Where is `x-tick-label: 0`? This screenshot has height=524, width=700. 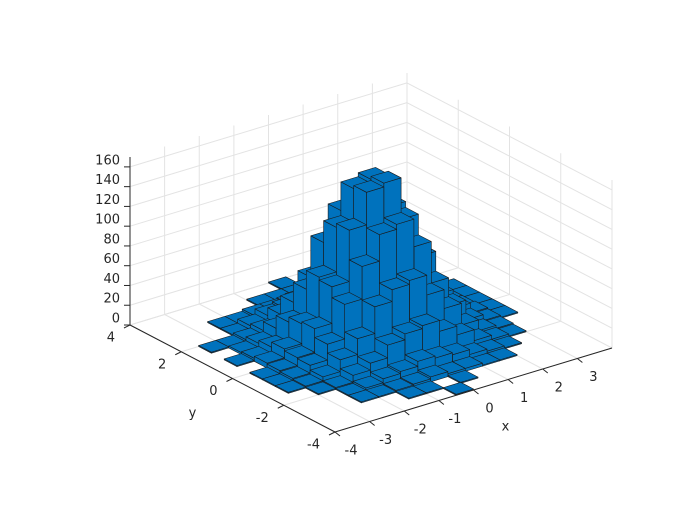 x-tick-label: 0 is located at coordinates (489, 409).